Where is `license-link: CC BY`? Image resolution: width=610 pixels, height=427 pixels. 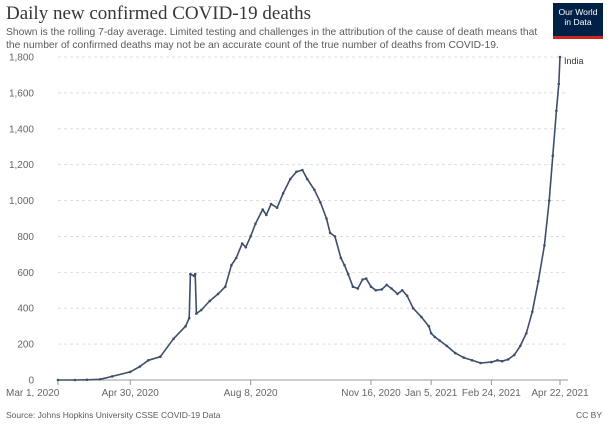
license-link: CC BY is located at coordinates (589, 415).